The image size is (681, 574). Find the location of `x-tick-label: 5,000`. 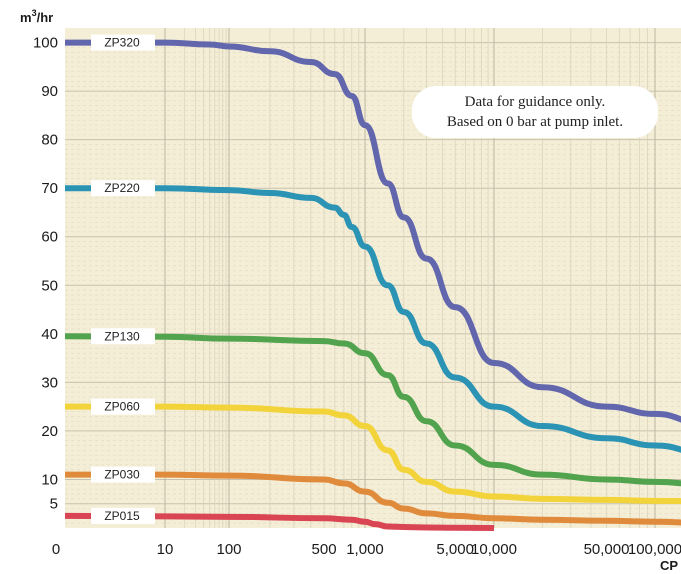

x-tick-label: 5,000 is located at coordinates (455, 549).